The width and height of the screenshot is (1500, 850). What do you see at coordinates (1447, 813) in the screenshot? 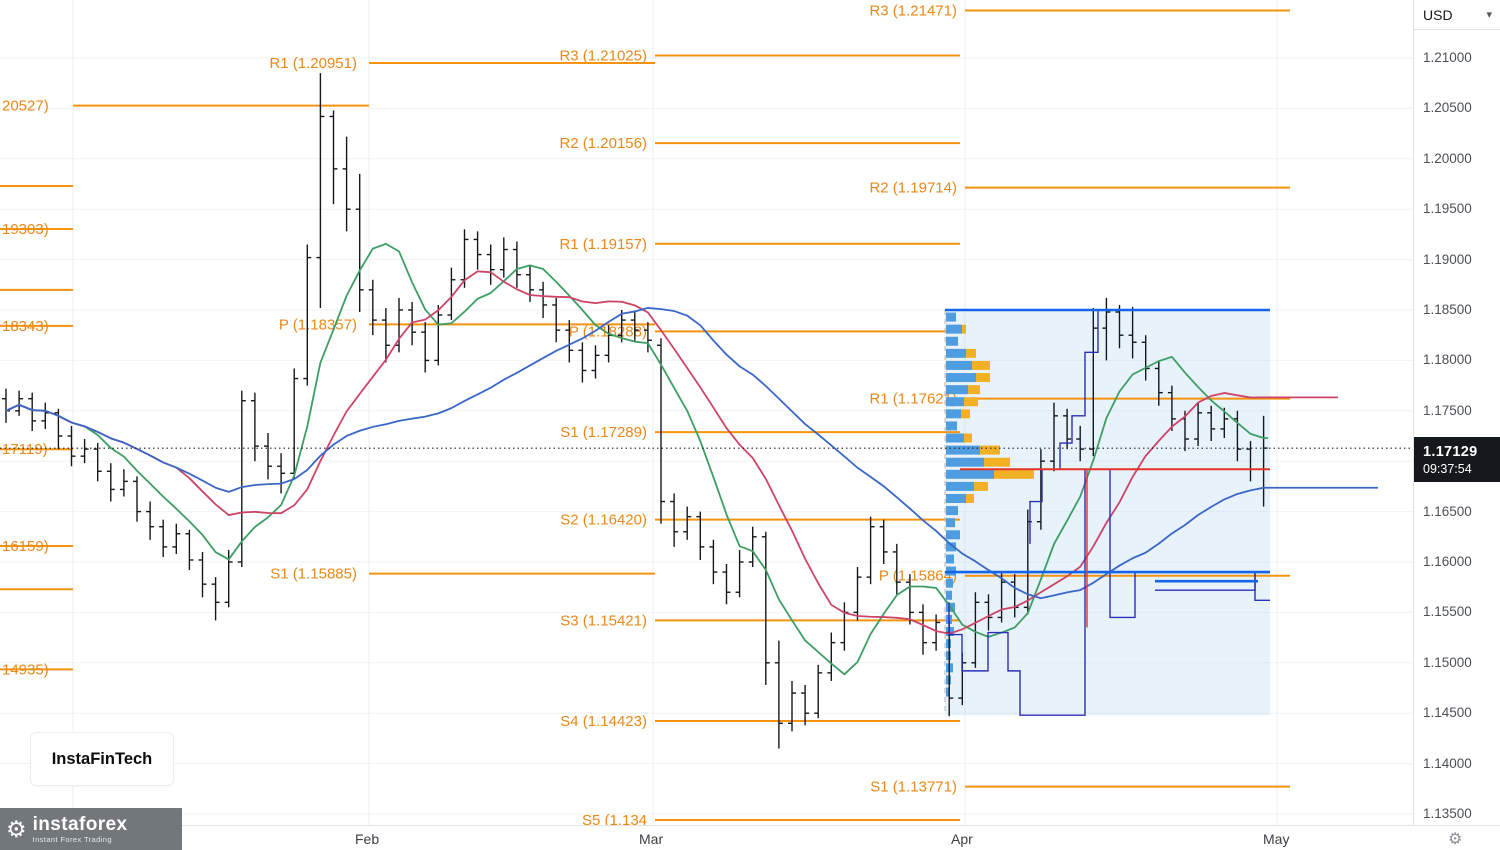
I see `price-tick-label: 1.13500` at bounding box center [1447, 813].